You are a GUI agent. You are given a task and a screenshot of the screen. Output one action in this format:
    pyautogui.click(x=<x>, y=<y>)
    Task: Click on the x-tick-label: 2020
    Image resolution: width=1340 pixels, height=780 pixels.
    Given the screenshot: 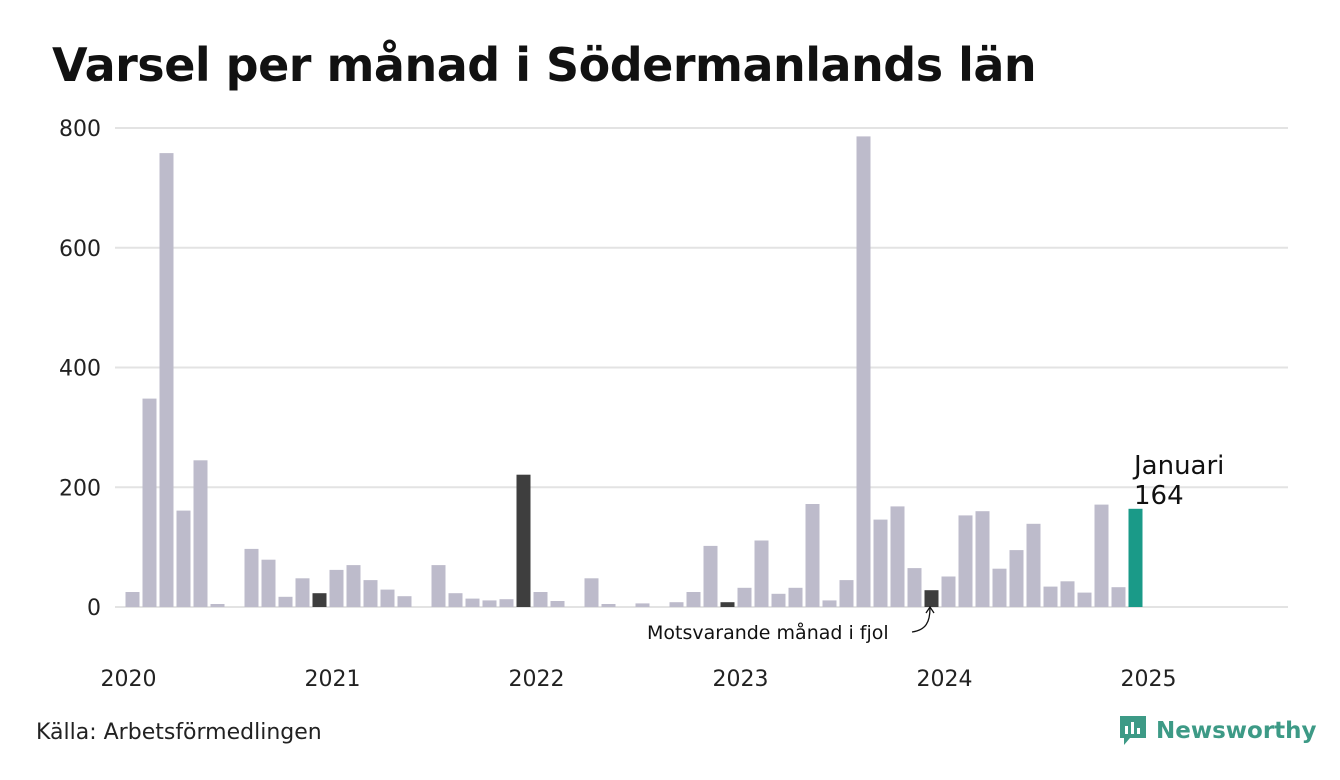 What is the action you would take?
    pyautogui.click(x=129, y=679)
    